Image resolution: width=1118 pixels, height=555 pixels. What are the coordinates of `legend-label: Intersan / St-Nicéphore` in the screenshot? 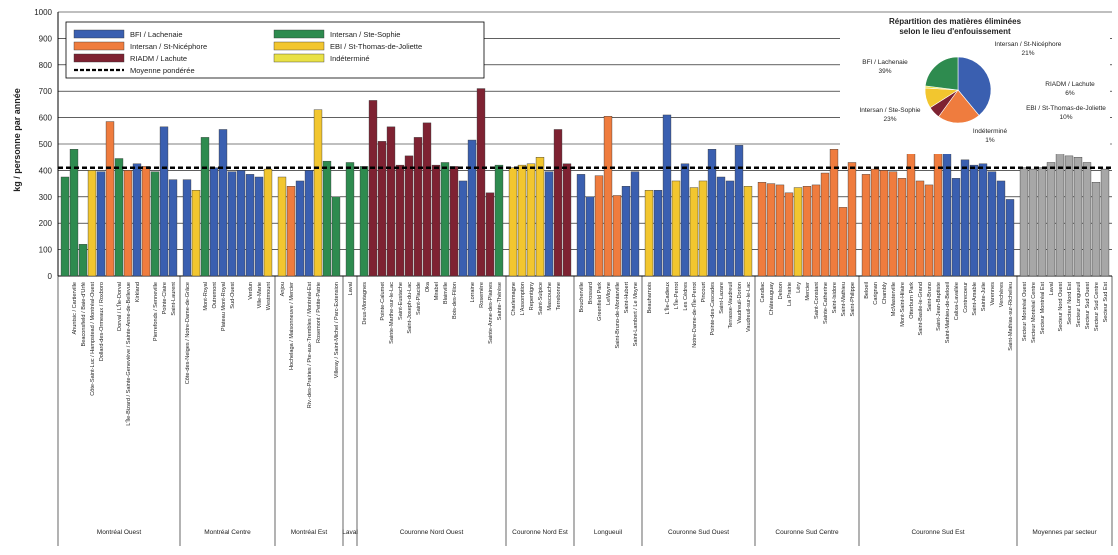 It's located at (168, 46).